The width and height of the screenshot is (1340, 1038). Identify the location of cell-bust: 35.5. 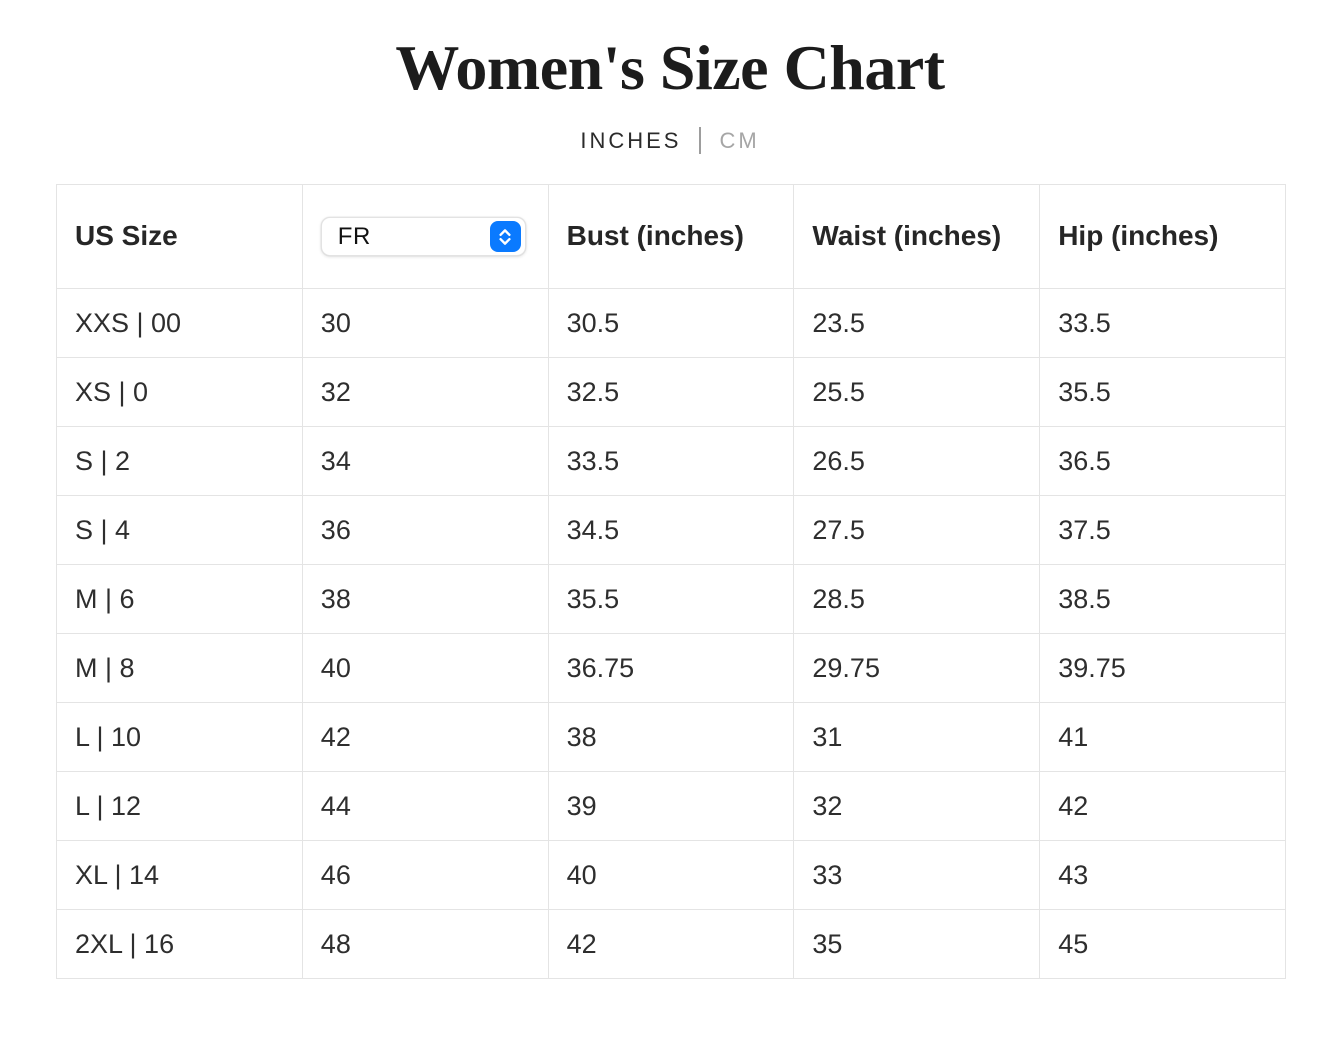
(671, 599).